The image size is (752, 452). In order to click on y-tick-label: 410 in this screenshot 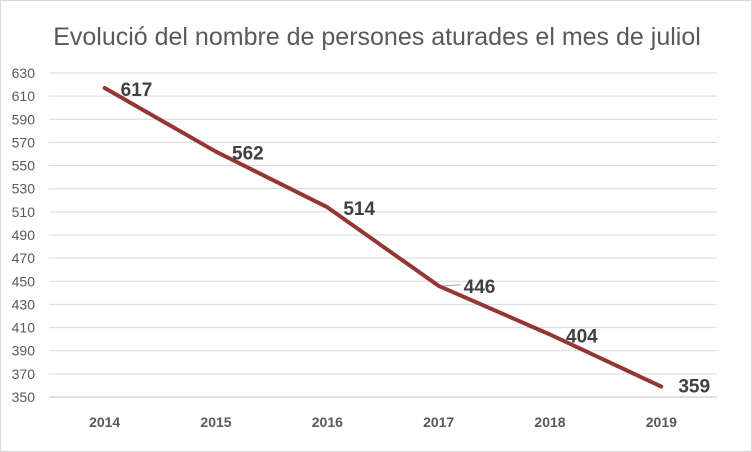, I will do `click(24, 328)`.